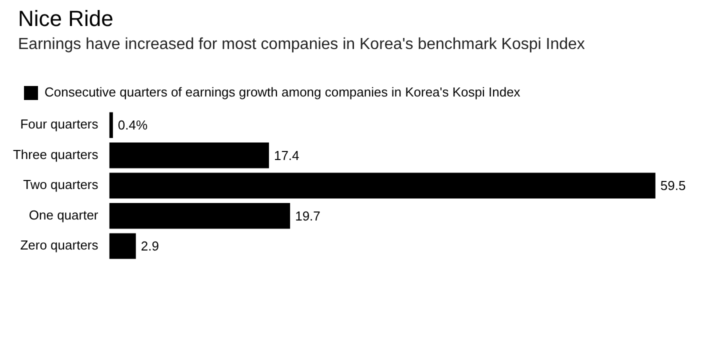 This screenshot has height=340, width=720. I want to click on data-label: 19.7, so click(307, 216).